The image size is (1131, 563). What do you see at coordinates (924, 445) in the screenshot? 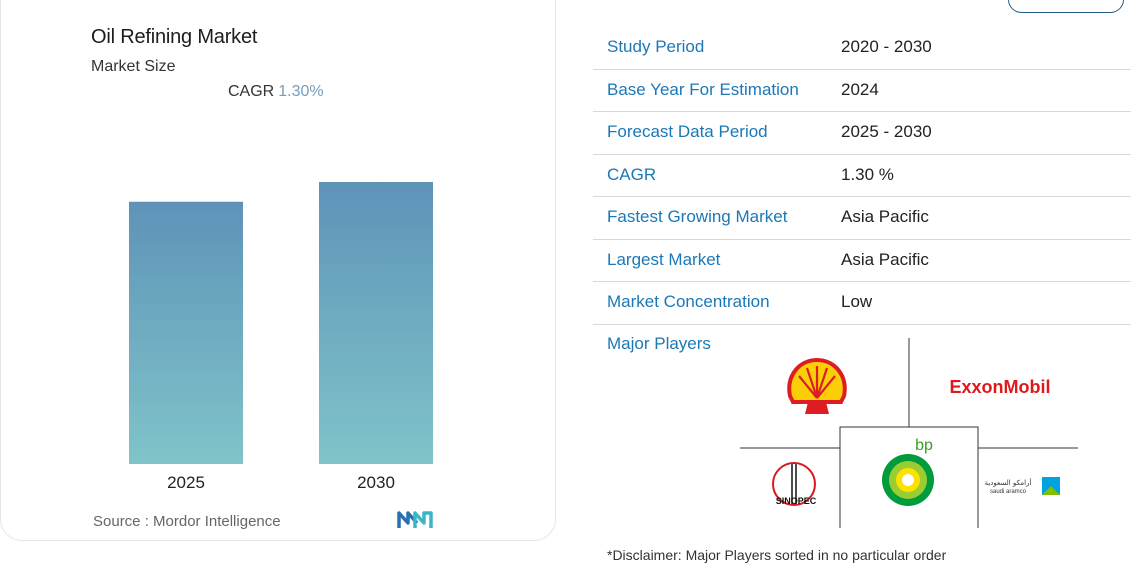
I see `bp-wordmark: bp` at bounding box center [924, 445].